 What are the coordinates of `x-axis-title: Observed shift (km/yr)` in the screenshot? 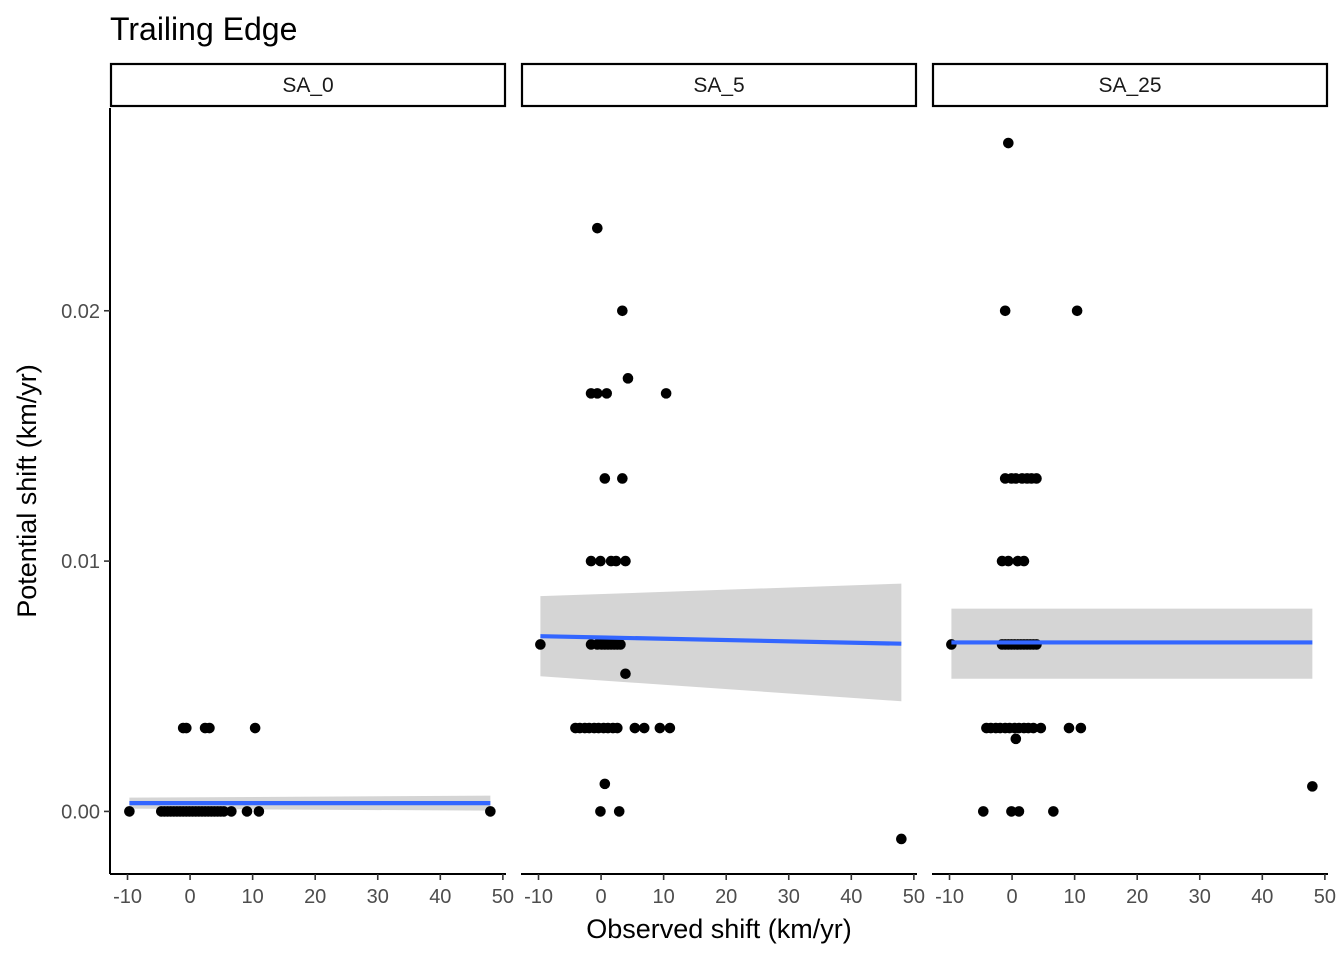 It's located at (719, 929).